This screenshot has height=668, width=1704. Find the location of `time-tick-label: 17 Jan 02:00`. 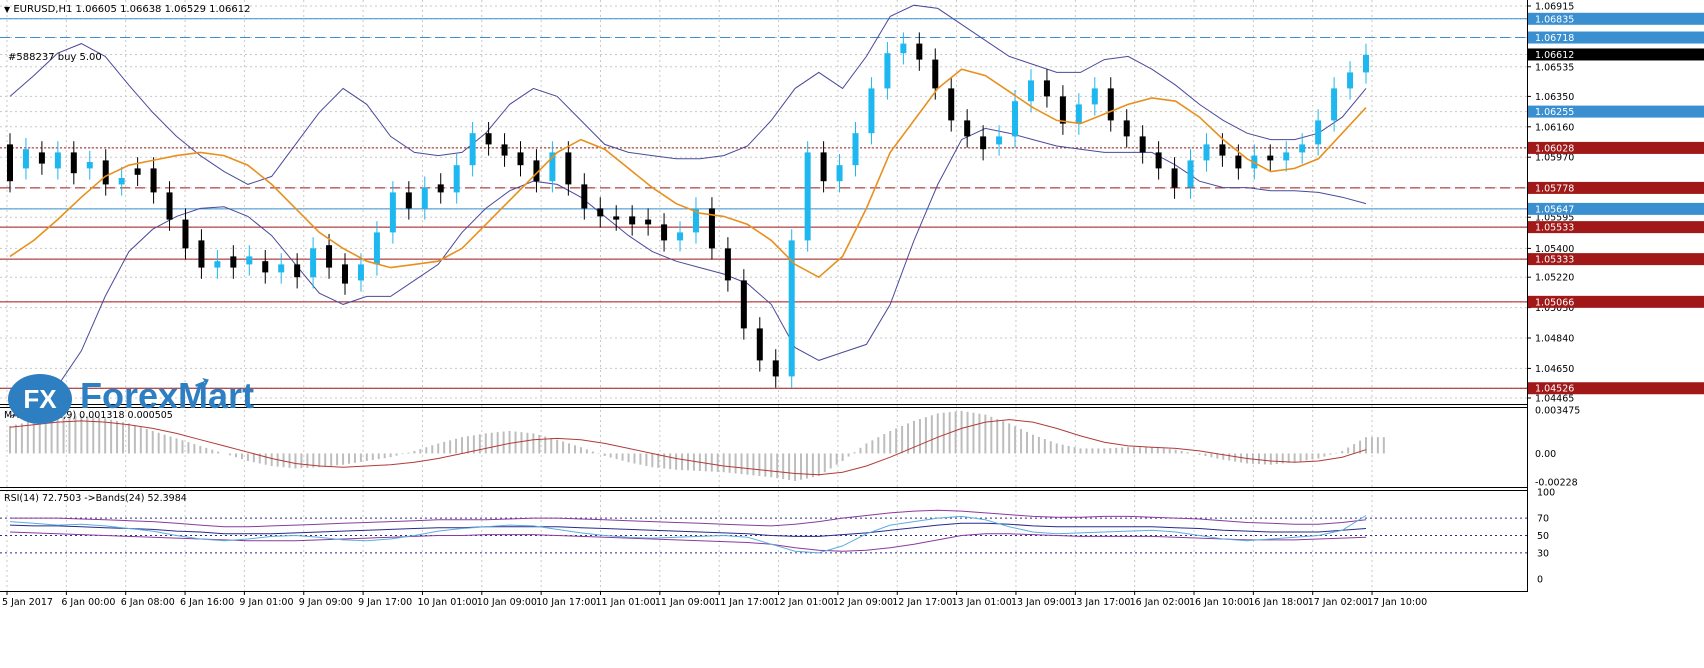

time-tick-label: 17 Jan 02:00 is located at coordinates (1338, 602).